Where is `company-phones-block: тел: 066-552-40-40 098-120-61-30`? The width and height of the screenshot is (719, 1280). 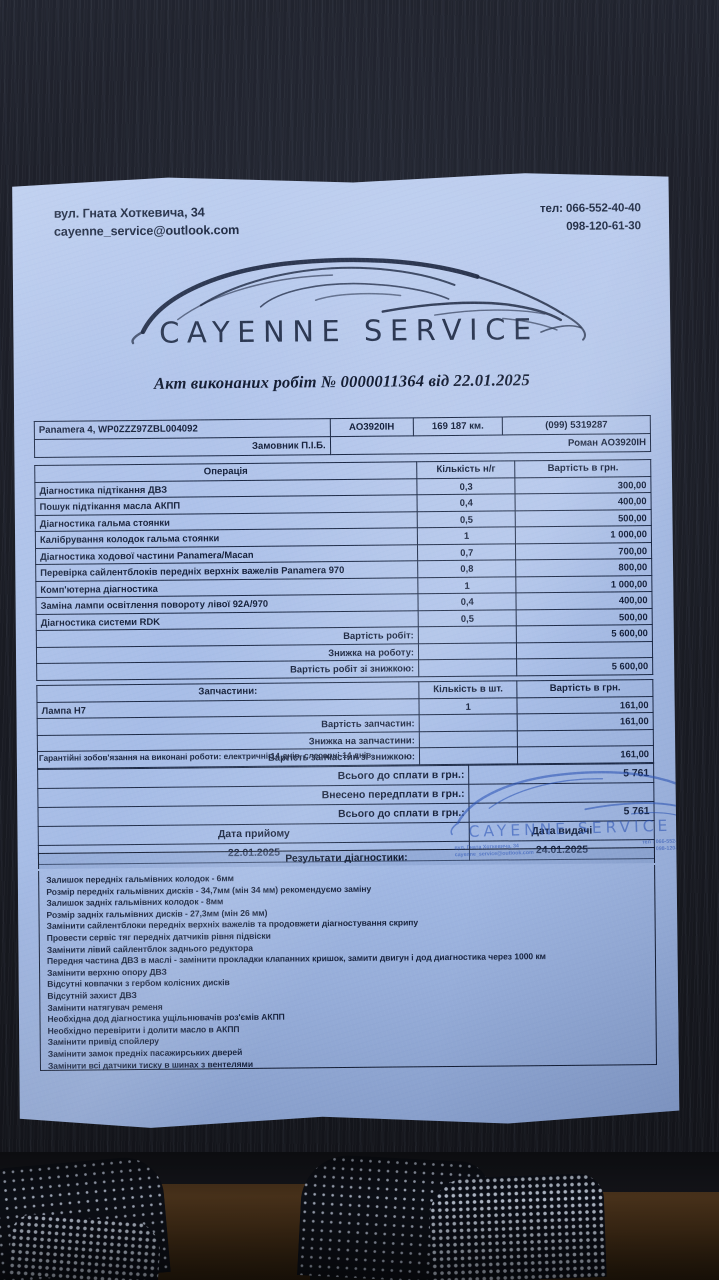
company-phones-block: тел: 066-552-40-40 098-120-61-30 is located at coordinates (590, 217).